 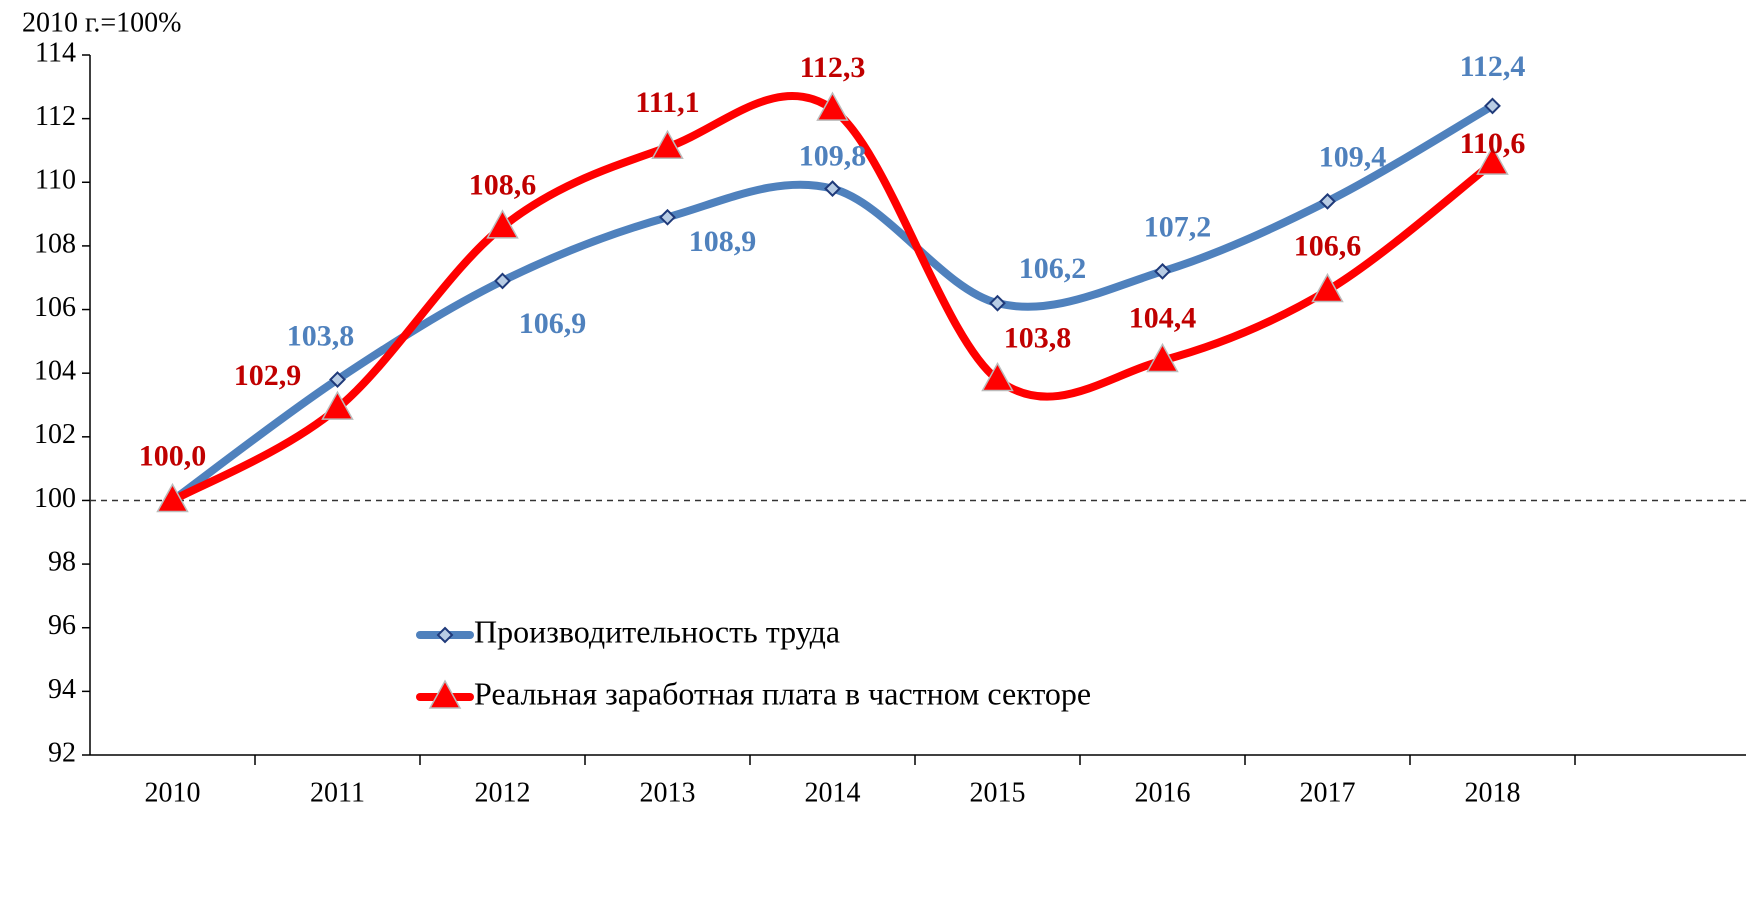 What do you see at coordinates (173, 455) in the screenshot?
I see `data-label: 100,0` at bounding box center [173, 455].